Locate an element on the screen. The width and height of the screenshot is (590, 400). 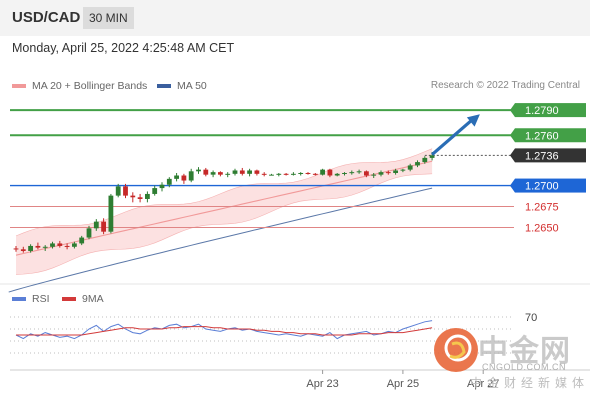
bollinger-legend-label: MA 20 + Bollinger Bands is located at coordinates (90, 86).